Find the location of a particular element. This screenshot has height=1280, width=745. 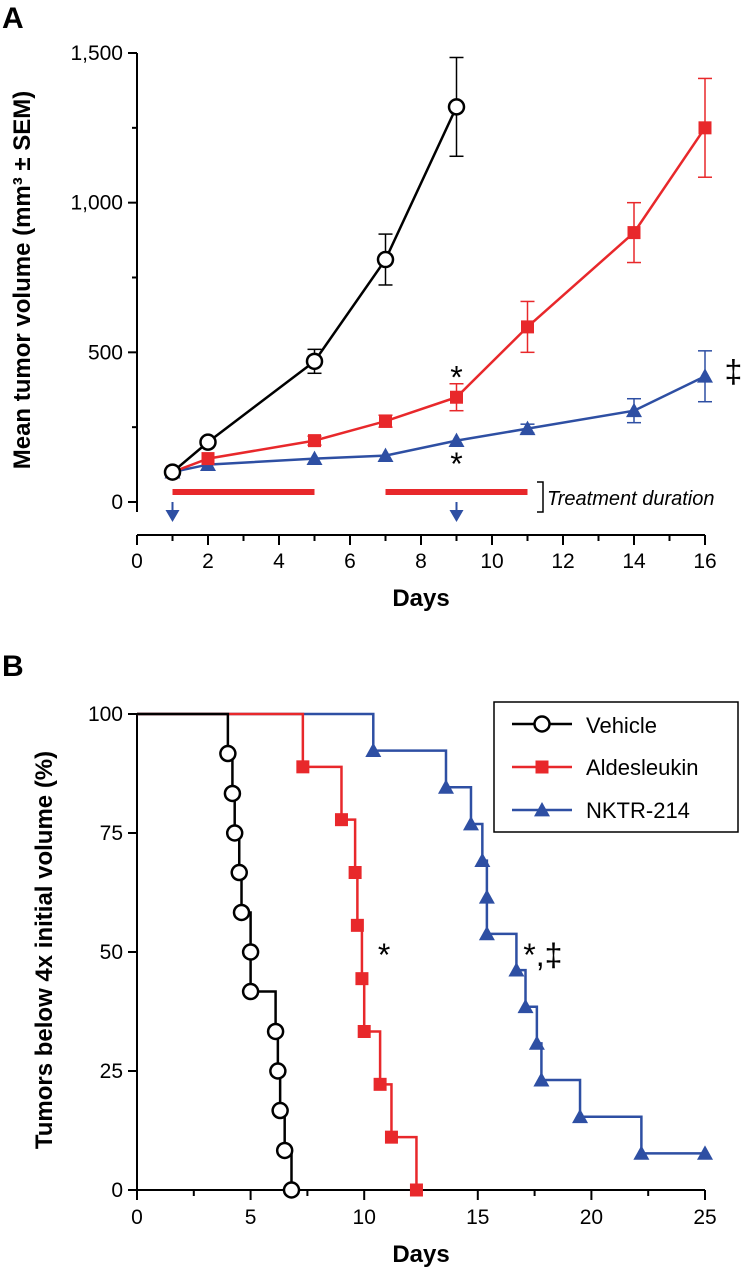

panel-b-y-title: Tumors below 4x initial volume (%) is located at coordinates (44, 950).